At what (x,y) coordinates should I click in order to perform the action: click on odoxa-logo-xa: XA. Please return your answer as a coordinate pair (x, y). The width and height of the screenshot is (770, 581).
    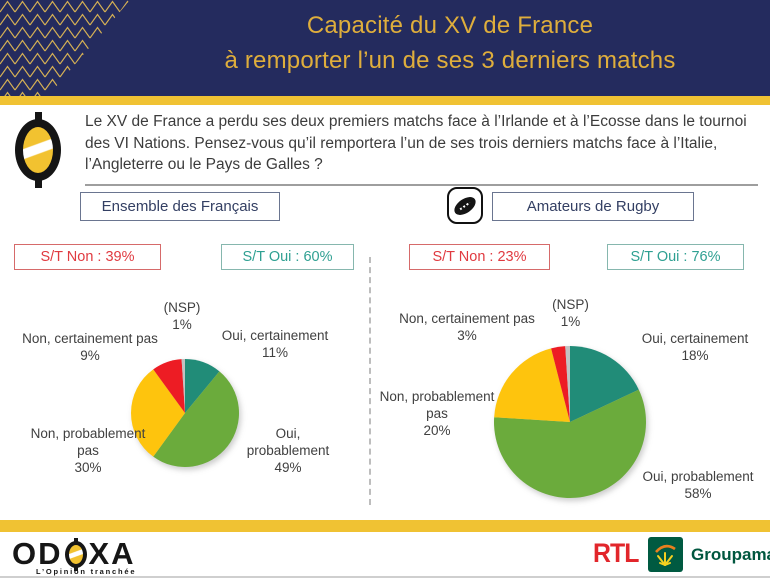
    Looking at the image, I should click on (112, 553).